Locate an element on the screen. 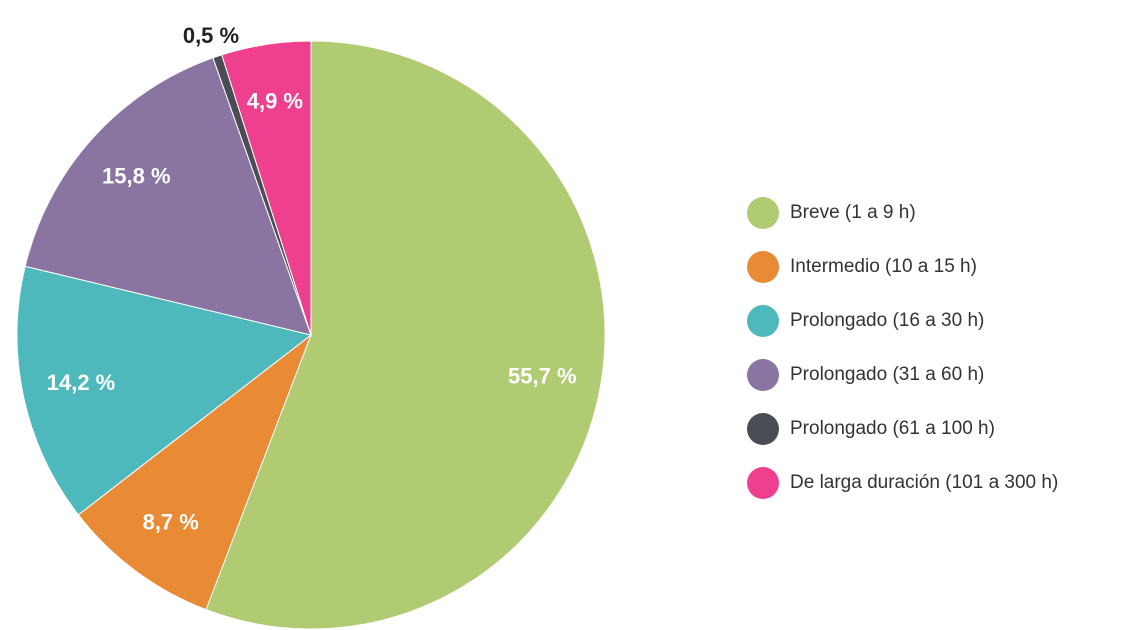 This screenshot has width=1126, height=630. slice-label: 8,7 % is located at coordinates (171, 522).